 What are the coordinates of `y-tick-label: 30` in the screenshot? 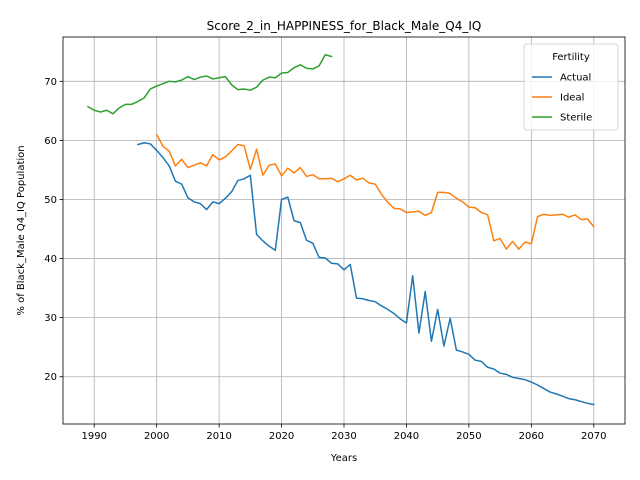 It's located at (50, 318).